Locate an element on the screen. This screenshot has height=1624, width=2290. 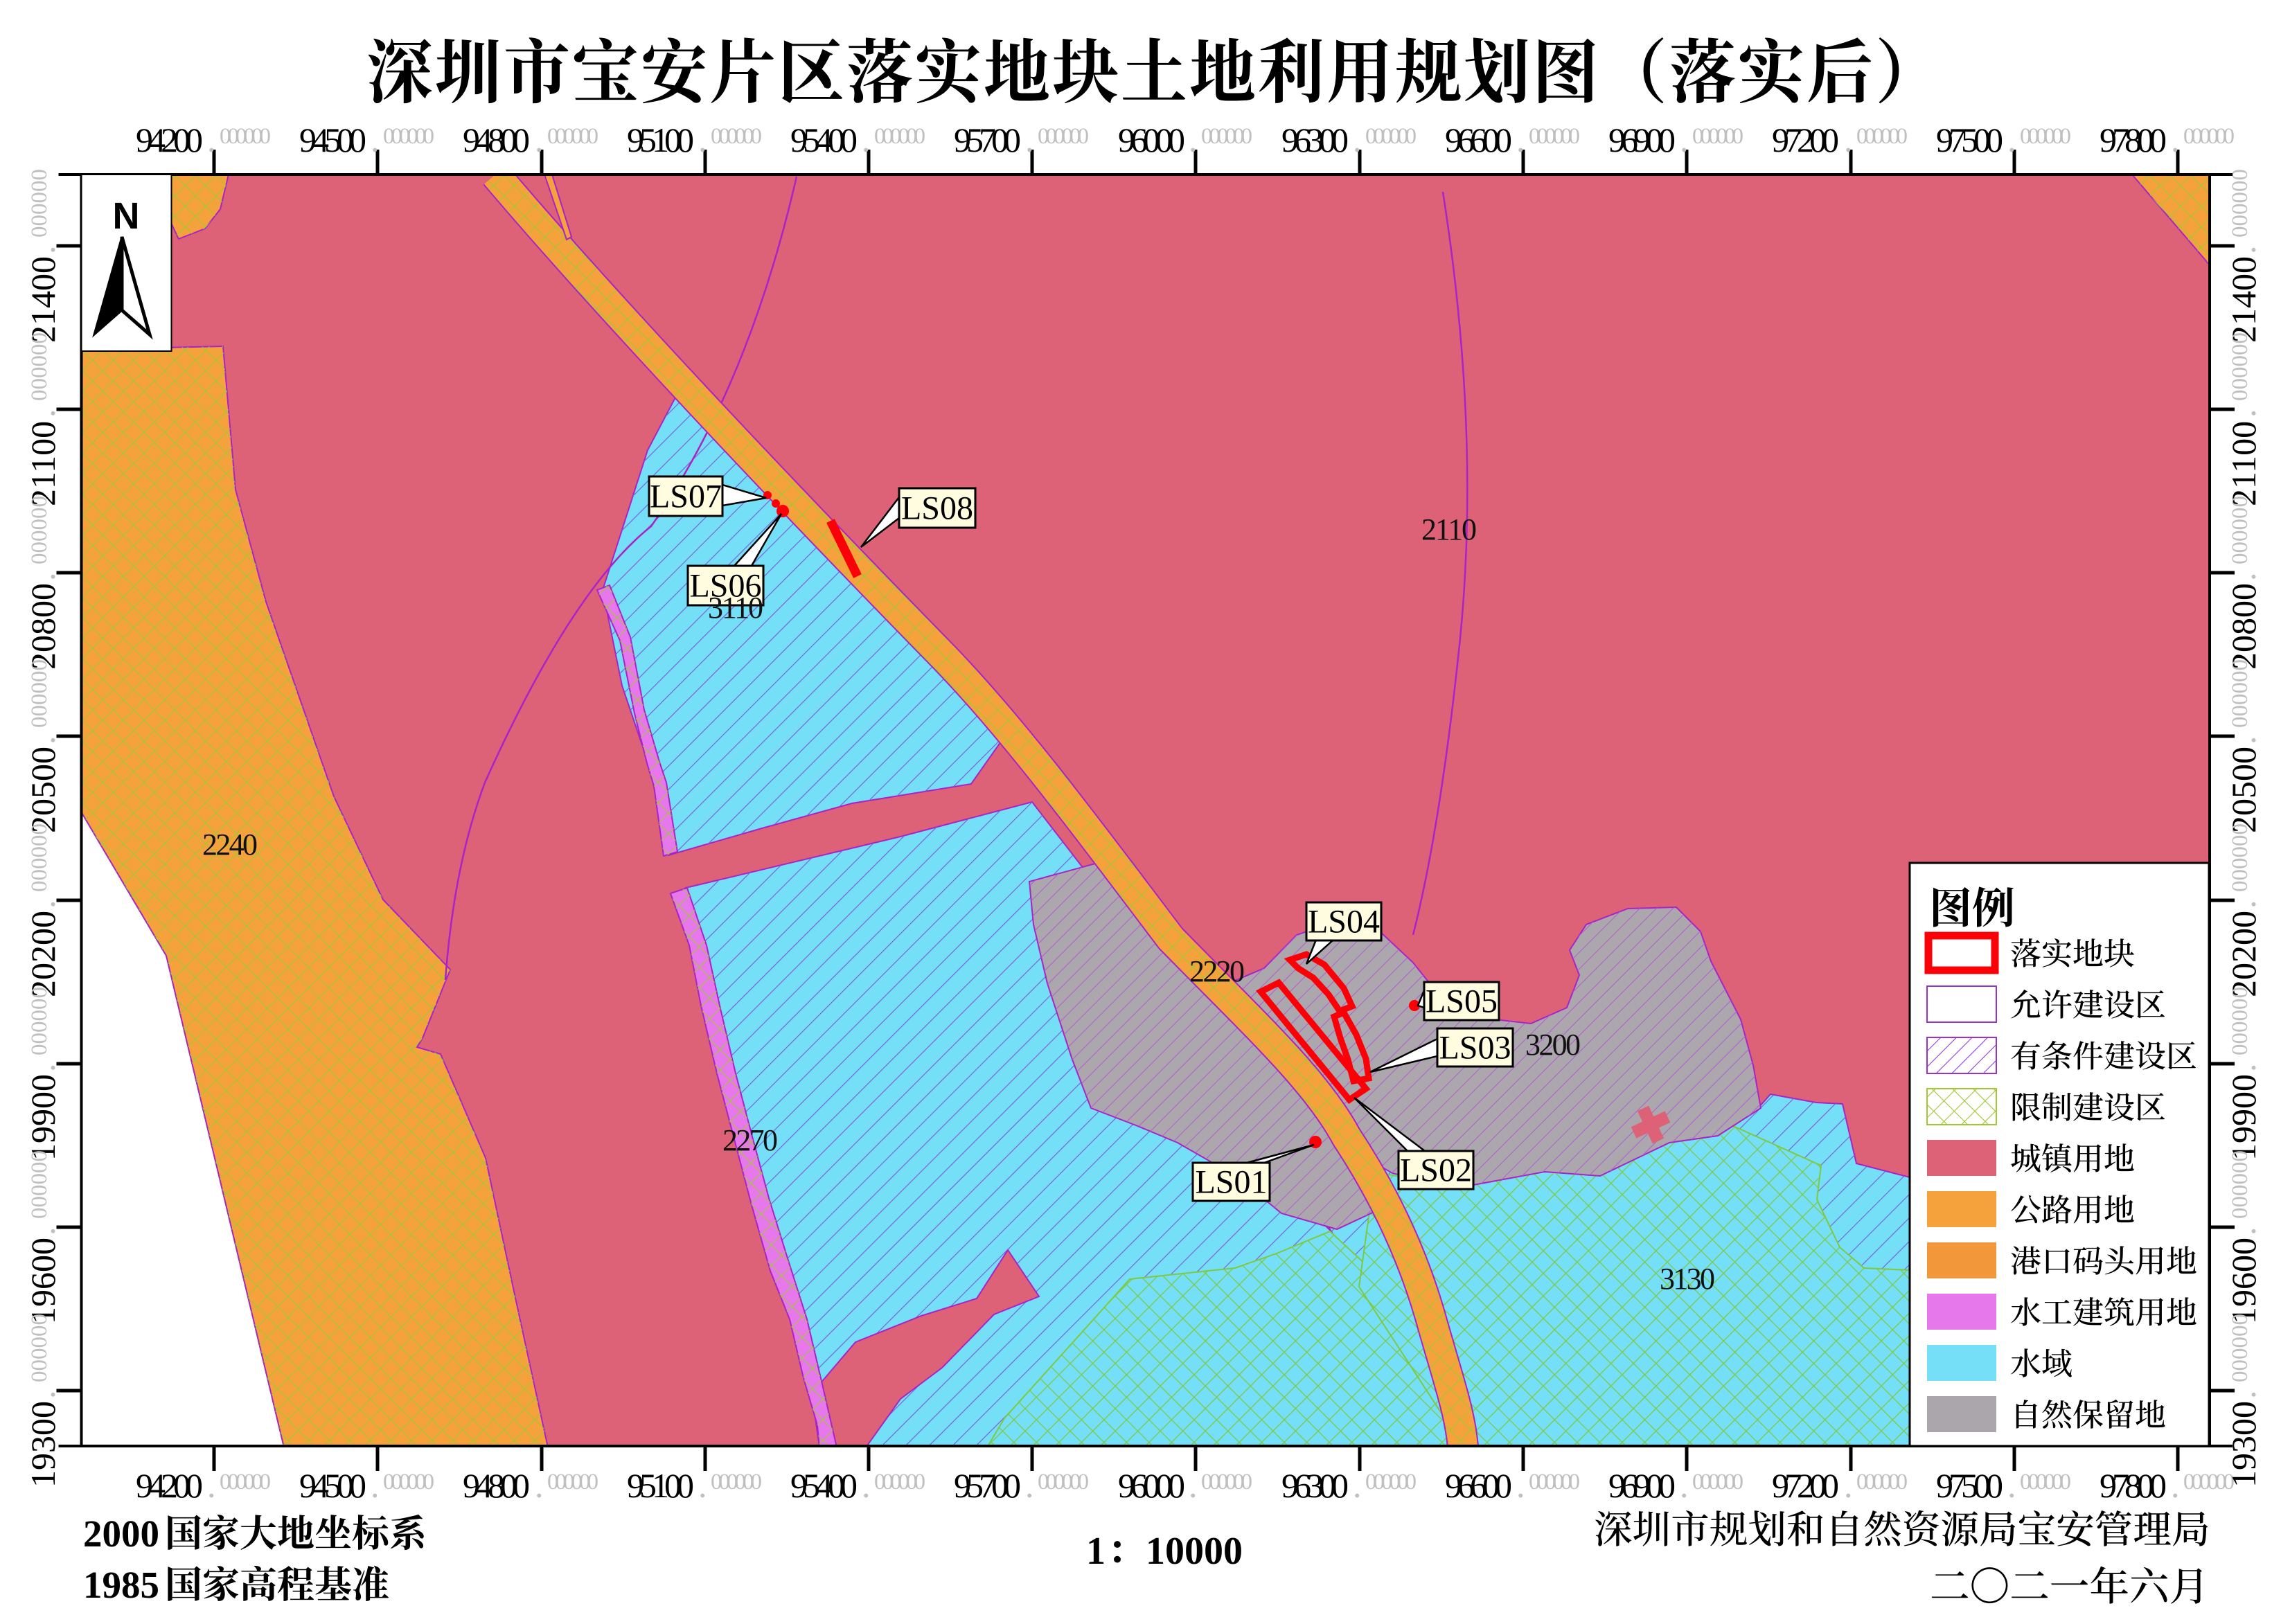
svg-text: 1 is located at coordinates (1096, 1551).